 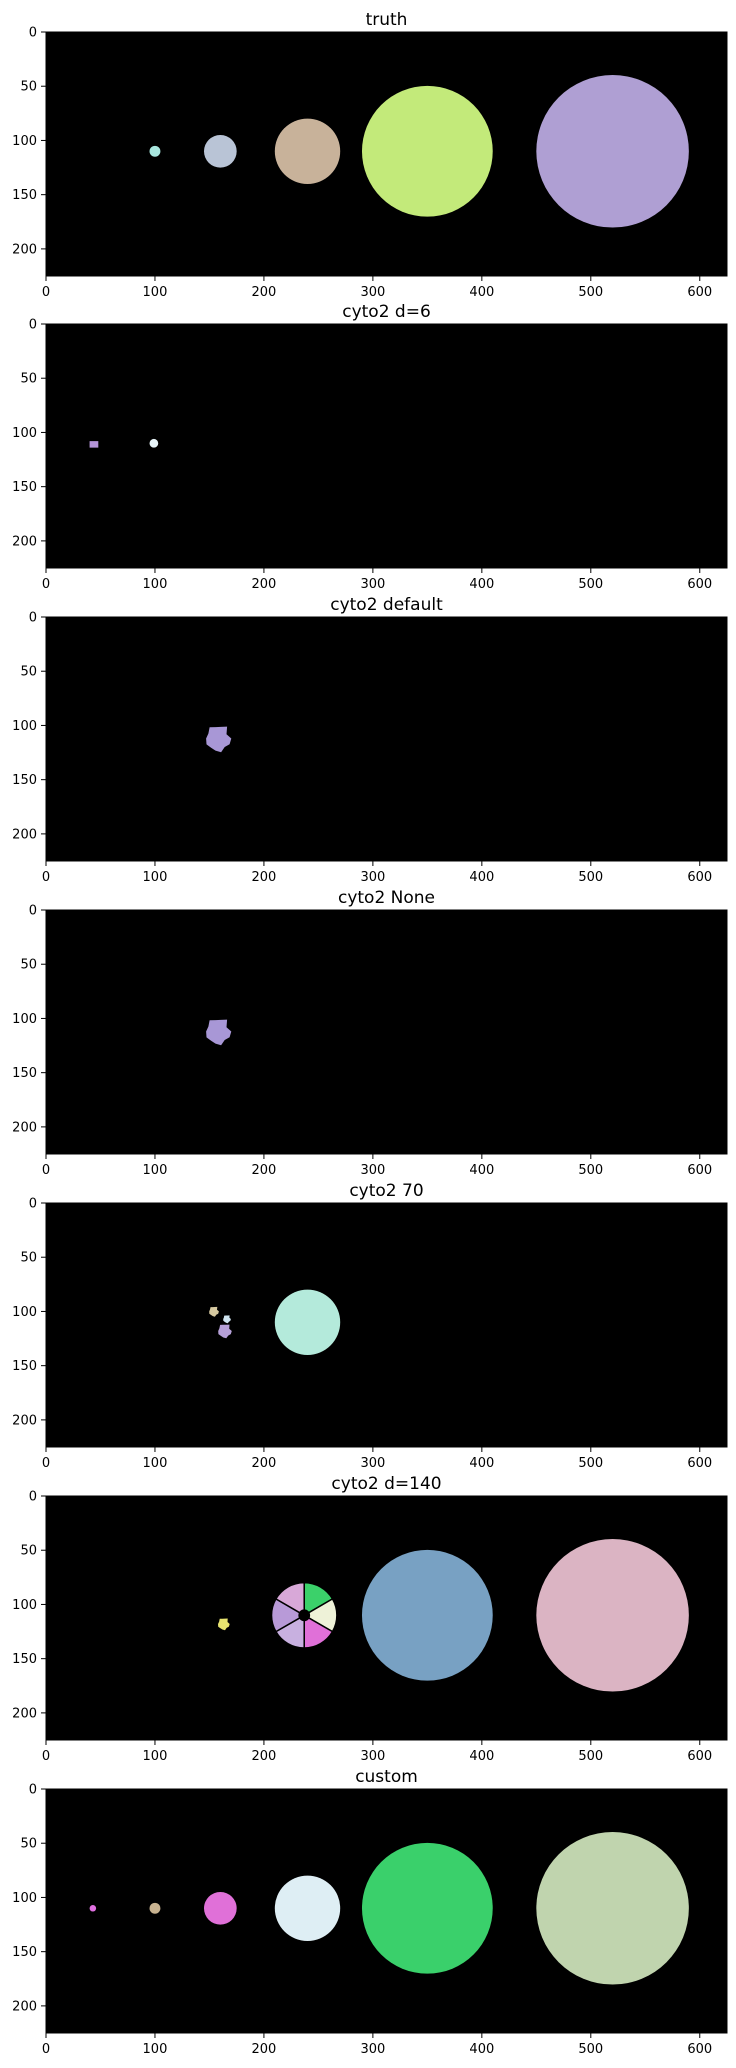 I want to click on panel-title: custom, so click(x=386, y=1777).